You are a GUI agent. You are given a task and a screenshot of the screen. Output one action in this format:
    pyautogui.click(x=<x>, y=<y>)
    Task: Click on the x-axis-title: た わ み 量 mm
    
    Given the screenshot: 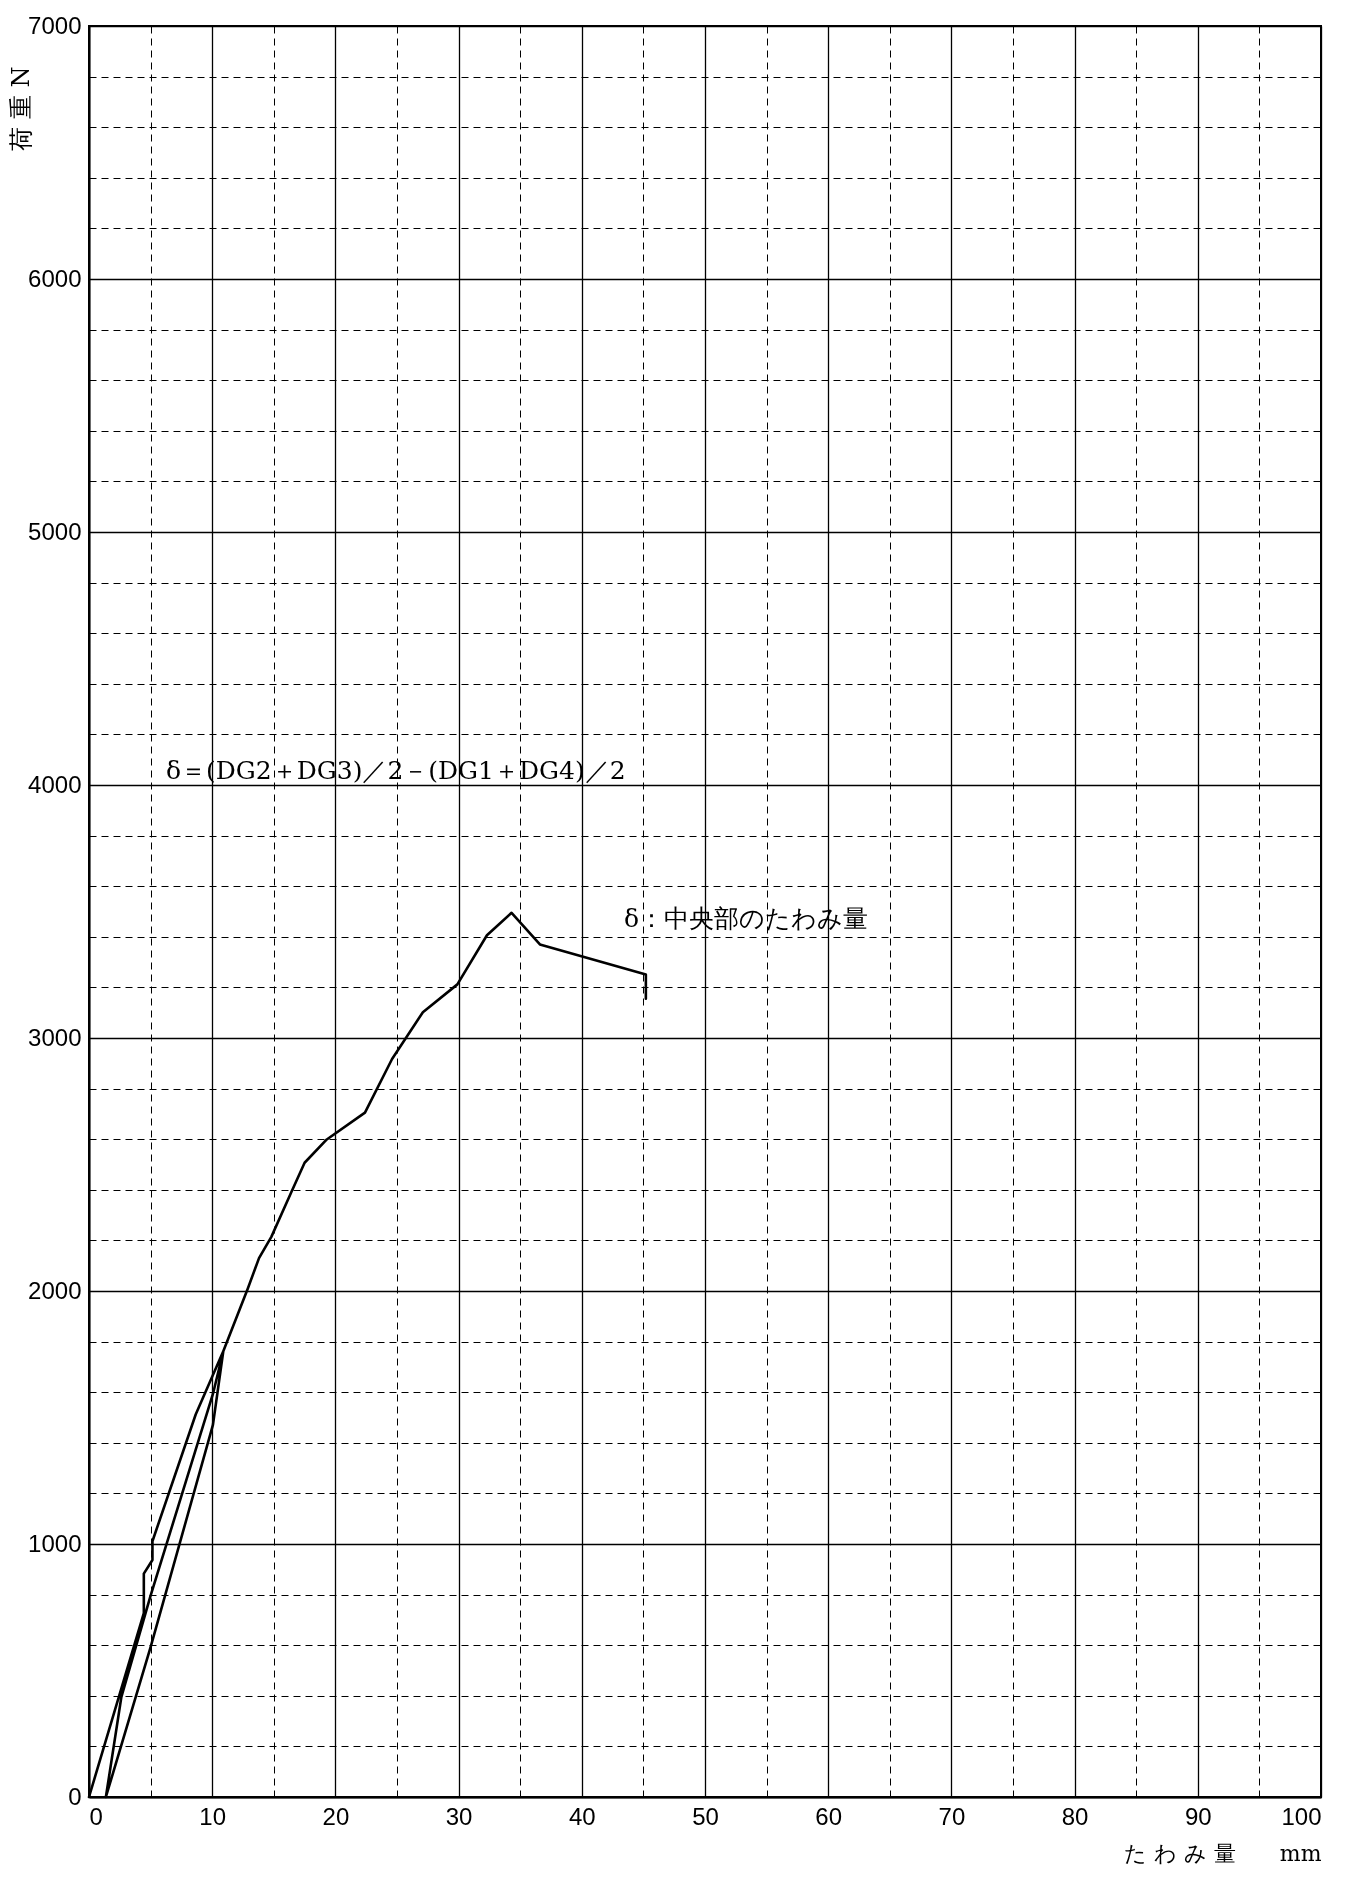 What is the action you would take?
    pyautogui.click(x=1222, y=1853)
    